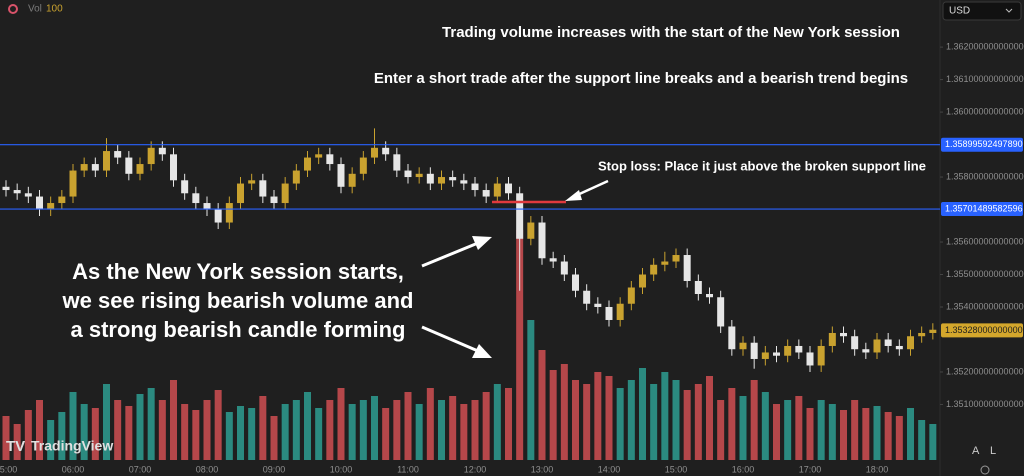  Describe the element at coordinates (482, 243) in the screenshot. I see `arrow-head` at that location.